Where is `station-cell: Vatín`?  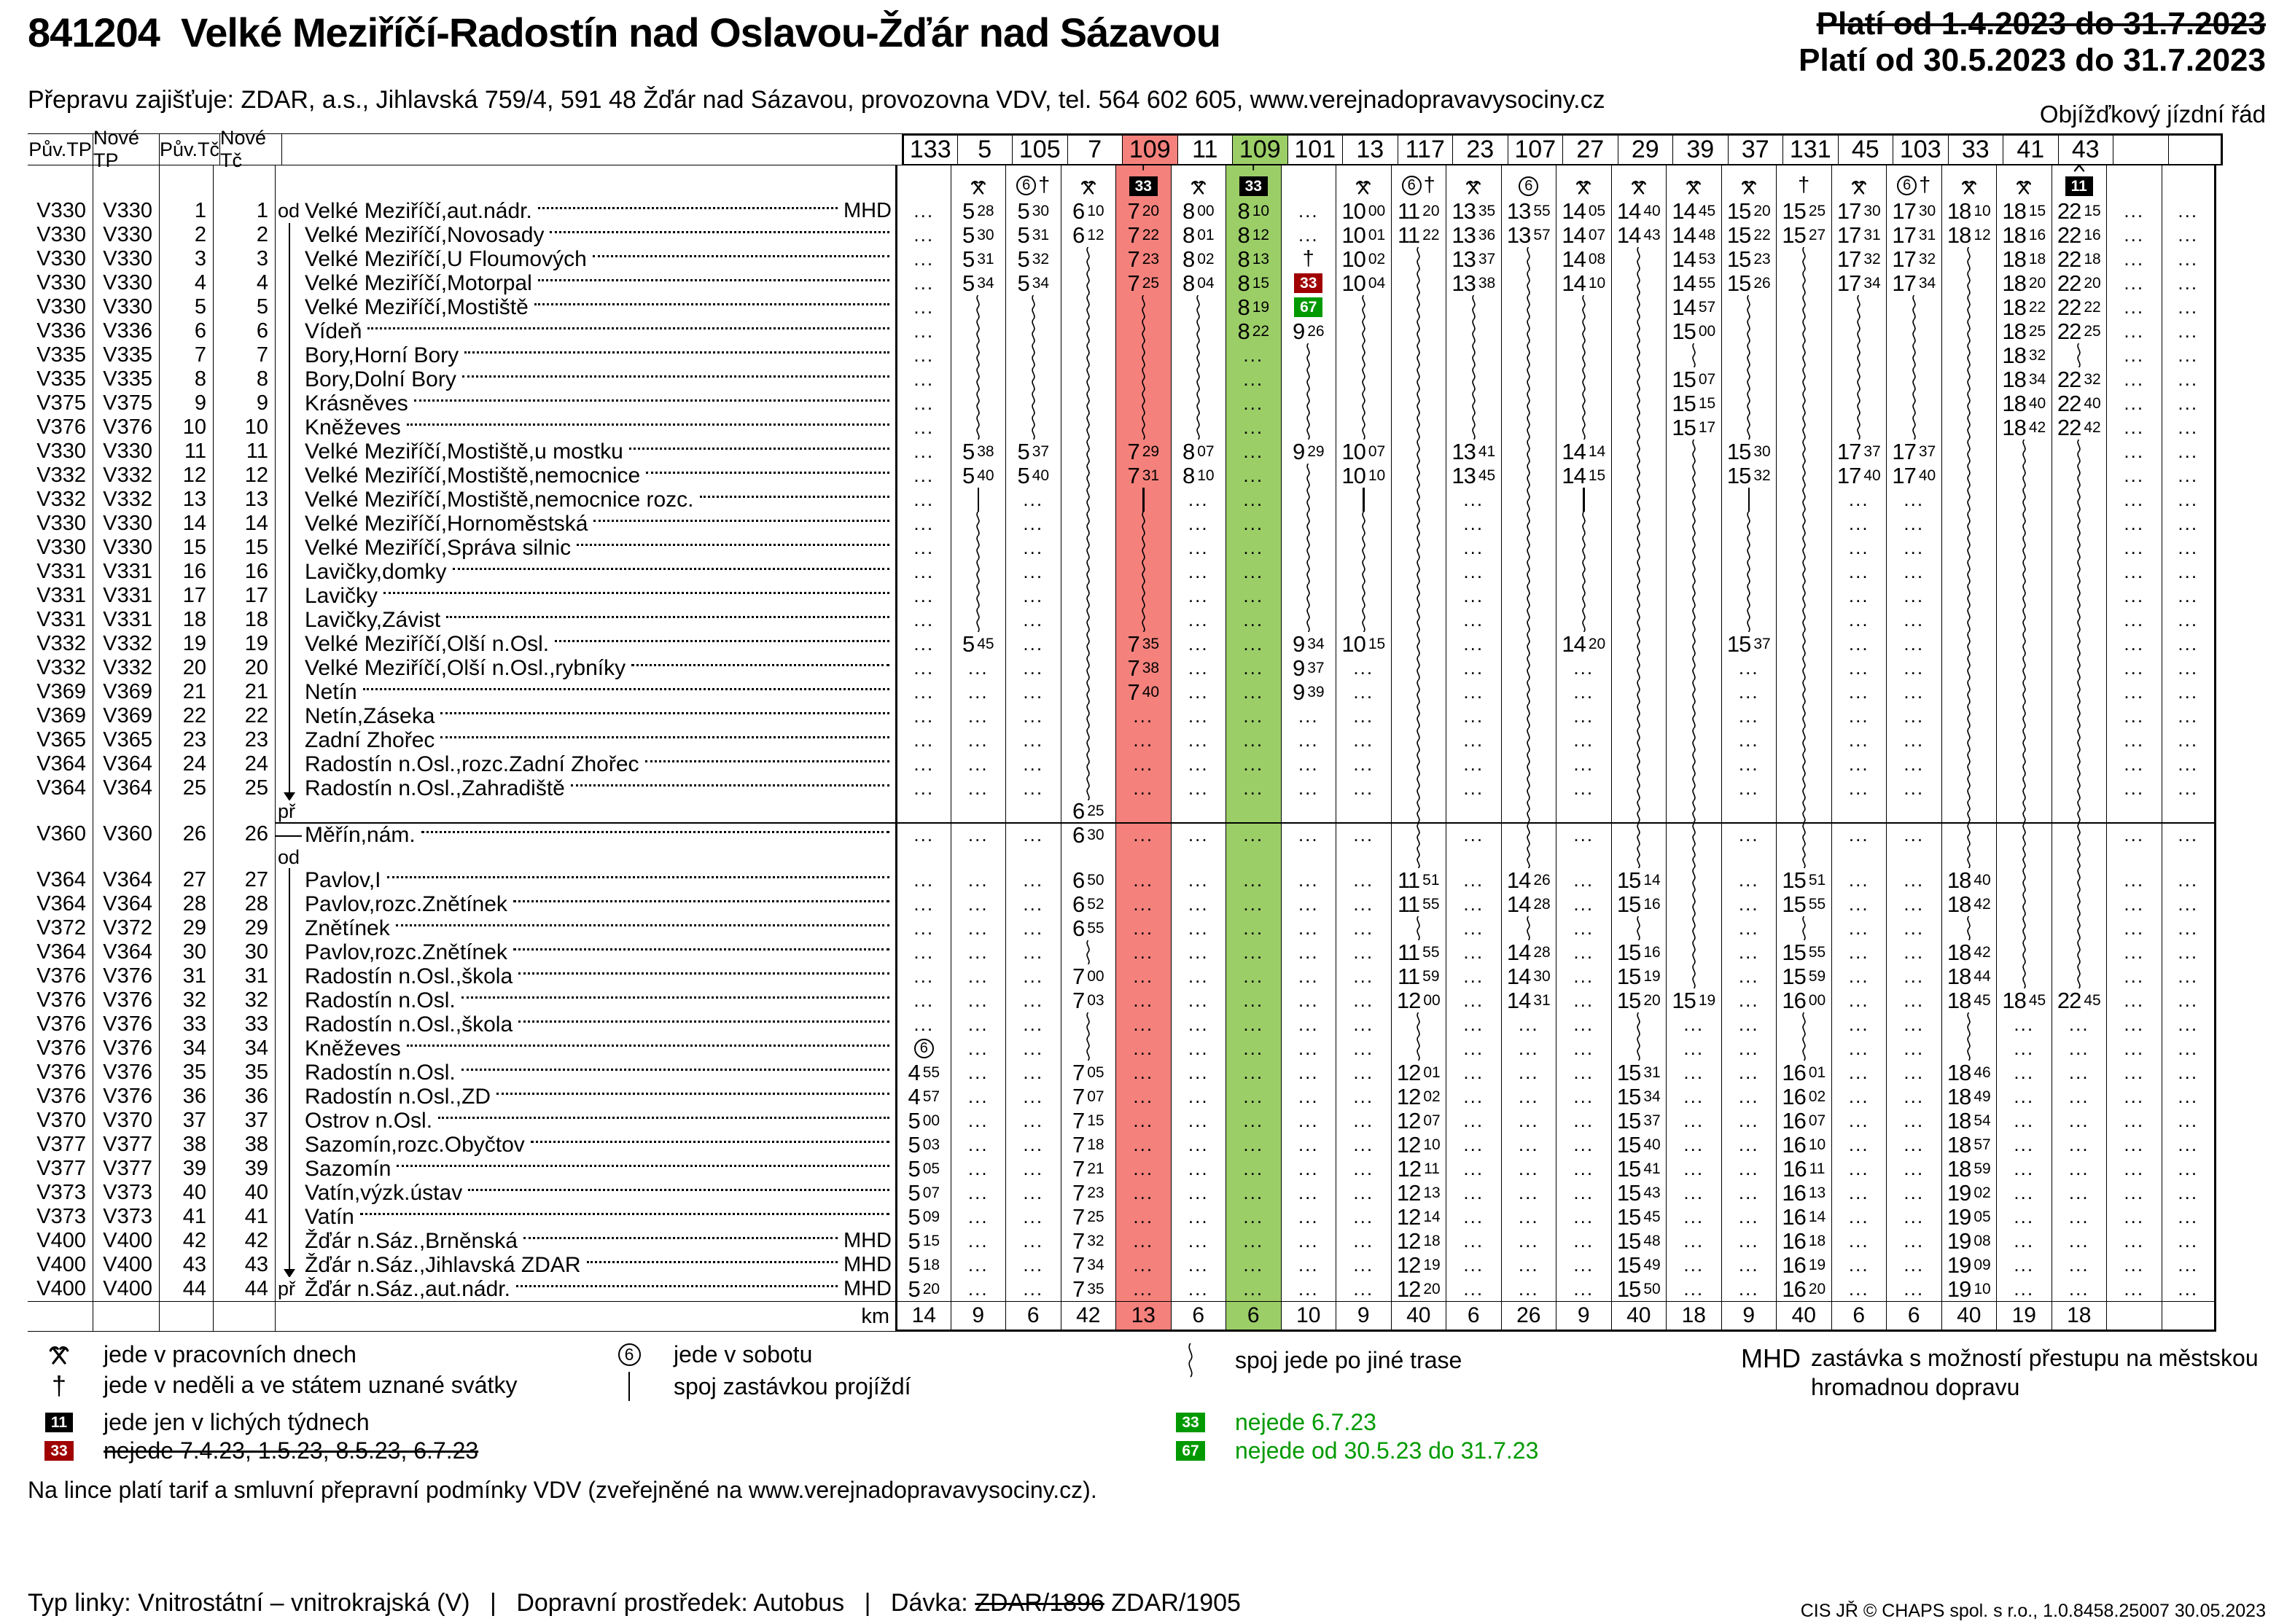
station-cell: Vatín is located at coordinates (585, 1217).